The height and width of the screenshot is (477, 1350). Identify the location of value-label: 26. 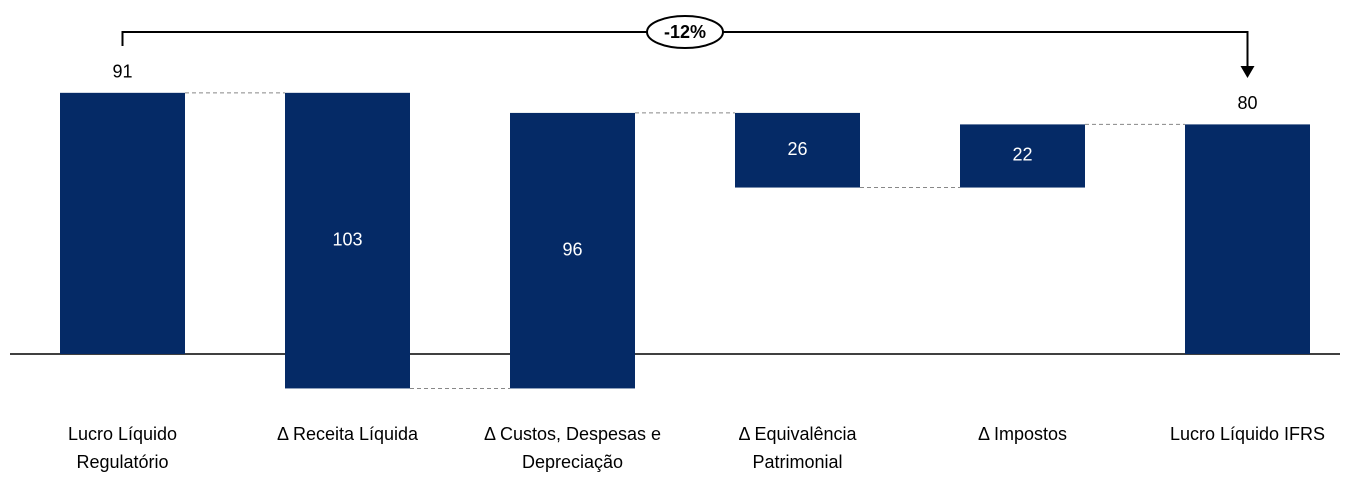
(797, 149).